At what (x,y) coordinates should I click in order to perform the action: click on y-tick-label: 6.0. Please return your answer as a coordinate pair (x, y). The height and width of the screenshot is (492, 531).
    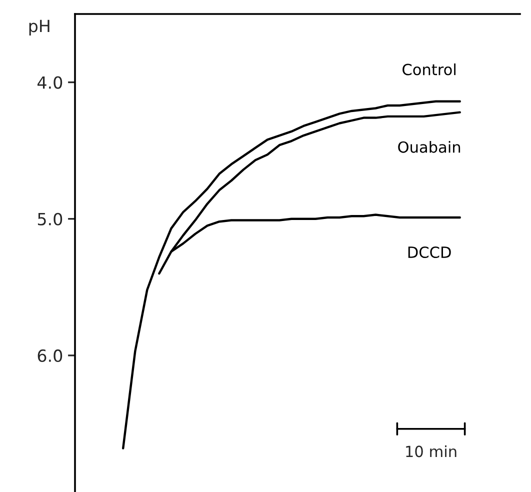
    Looking at the image, I should click on (50, 355).